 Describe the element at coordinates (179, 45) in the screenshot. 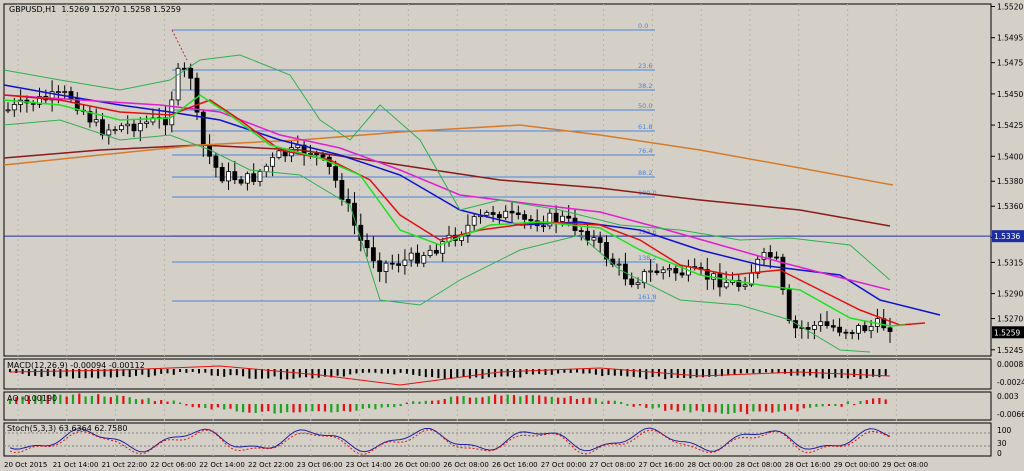

I see `fib-trend-line` at that location.